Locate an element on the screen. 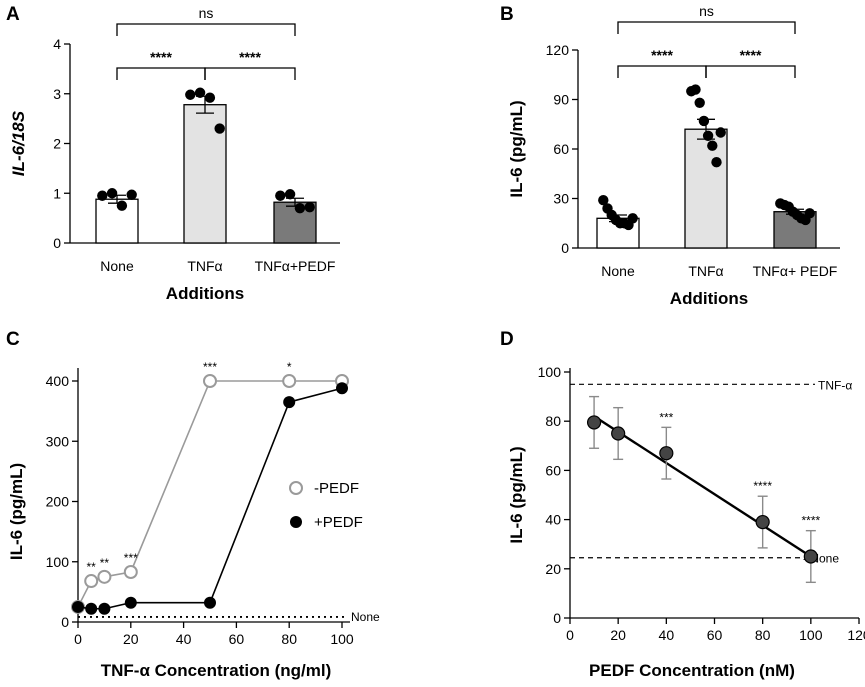  y-tick-label: 80 is located at coordinates (553, 421).